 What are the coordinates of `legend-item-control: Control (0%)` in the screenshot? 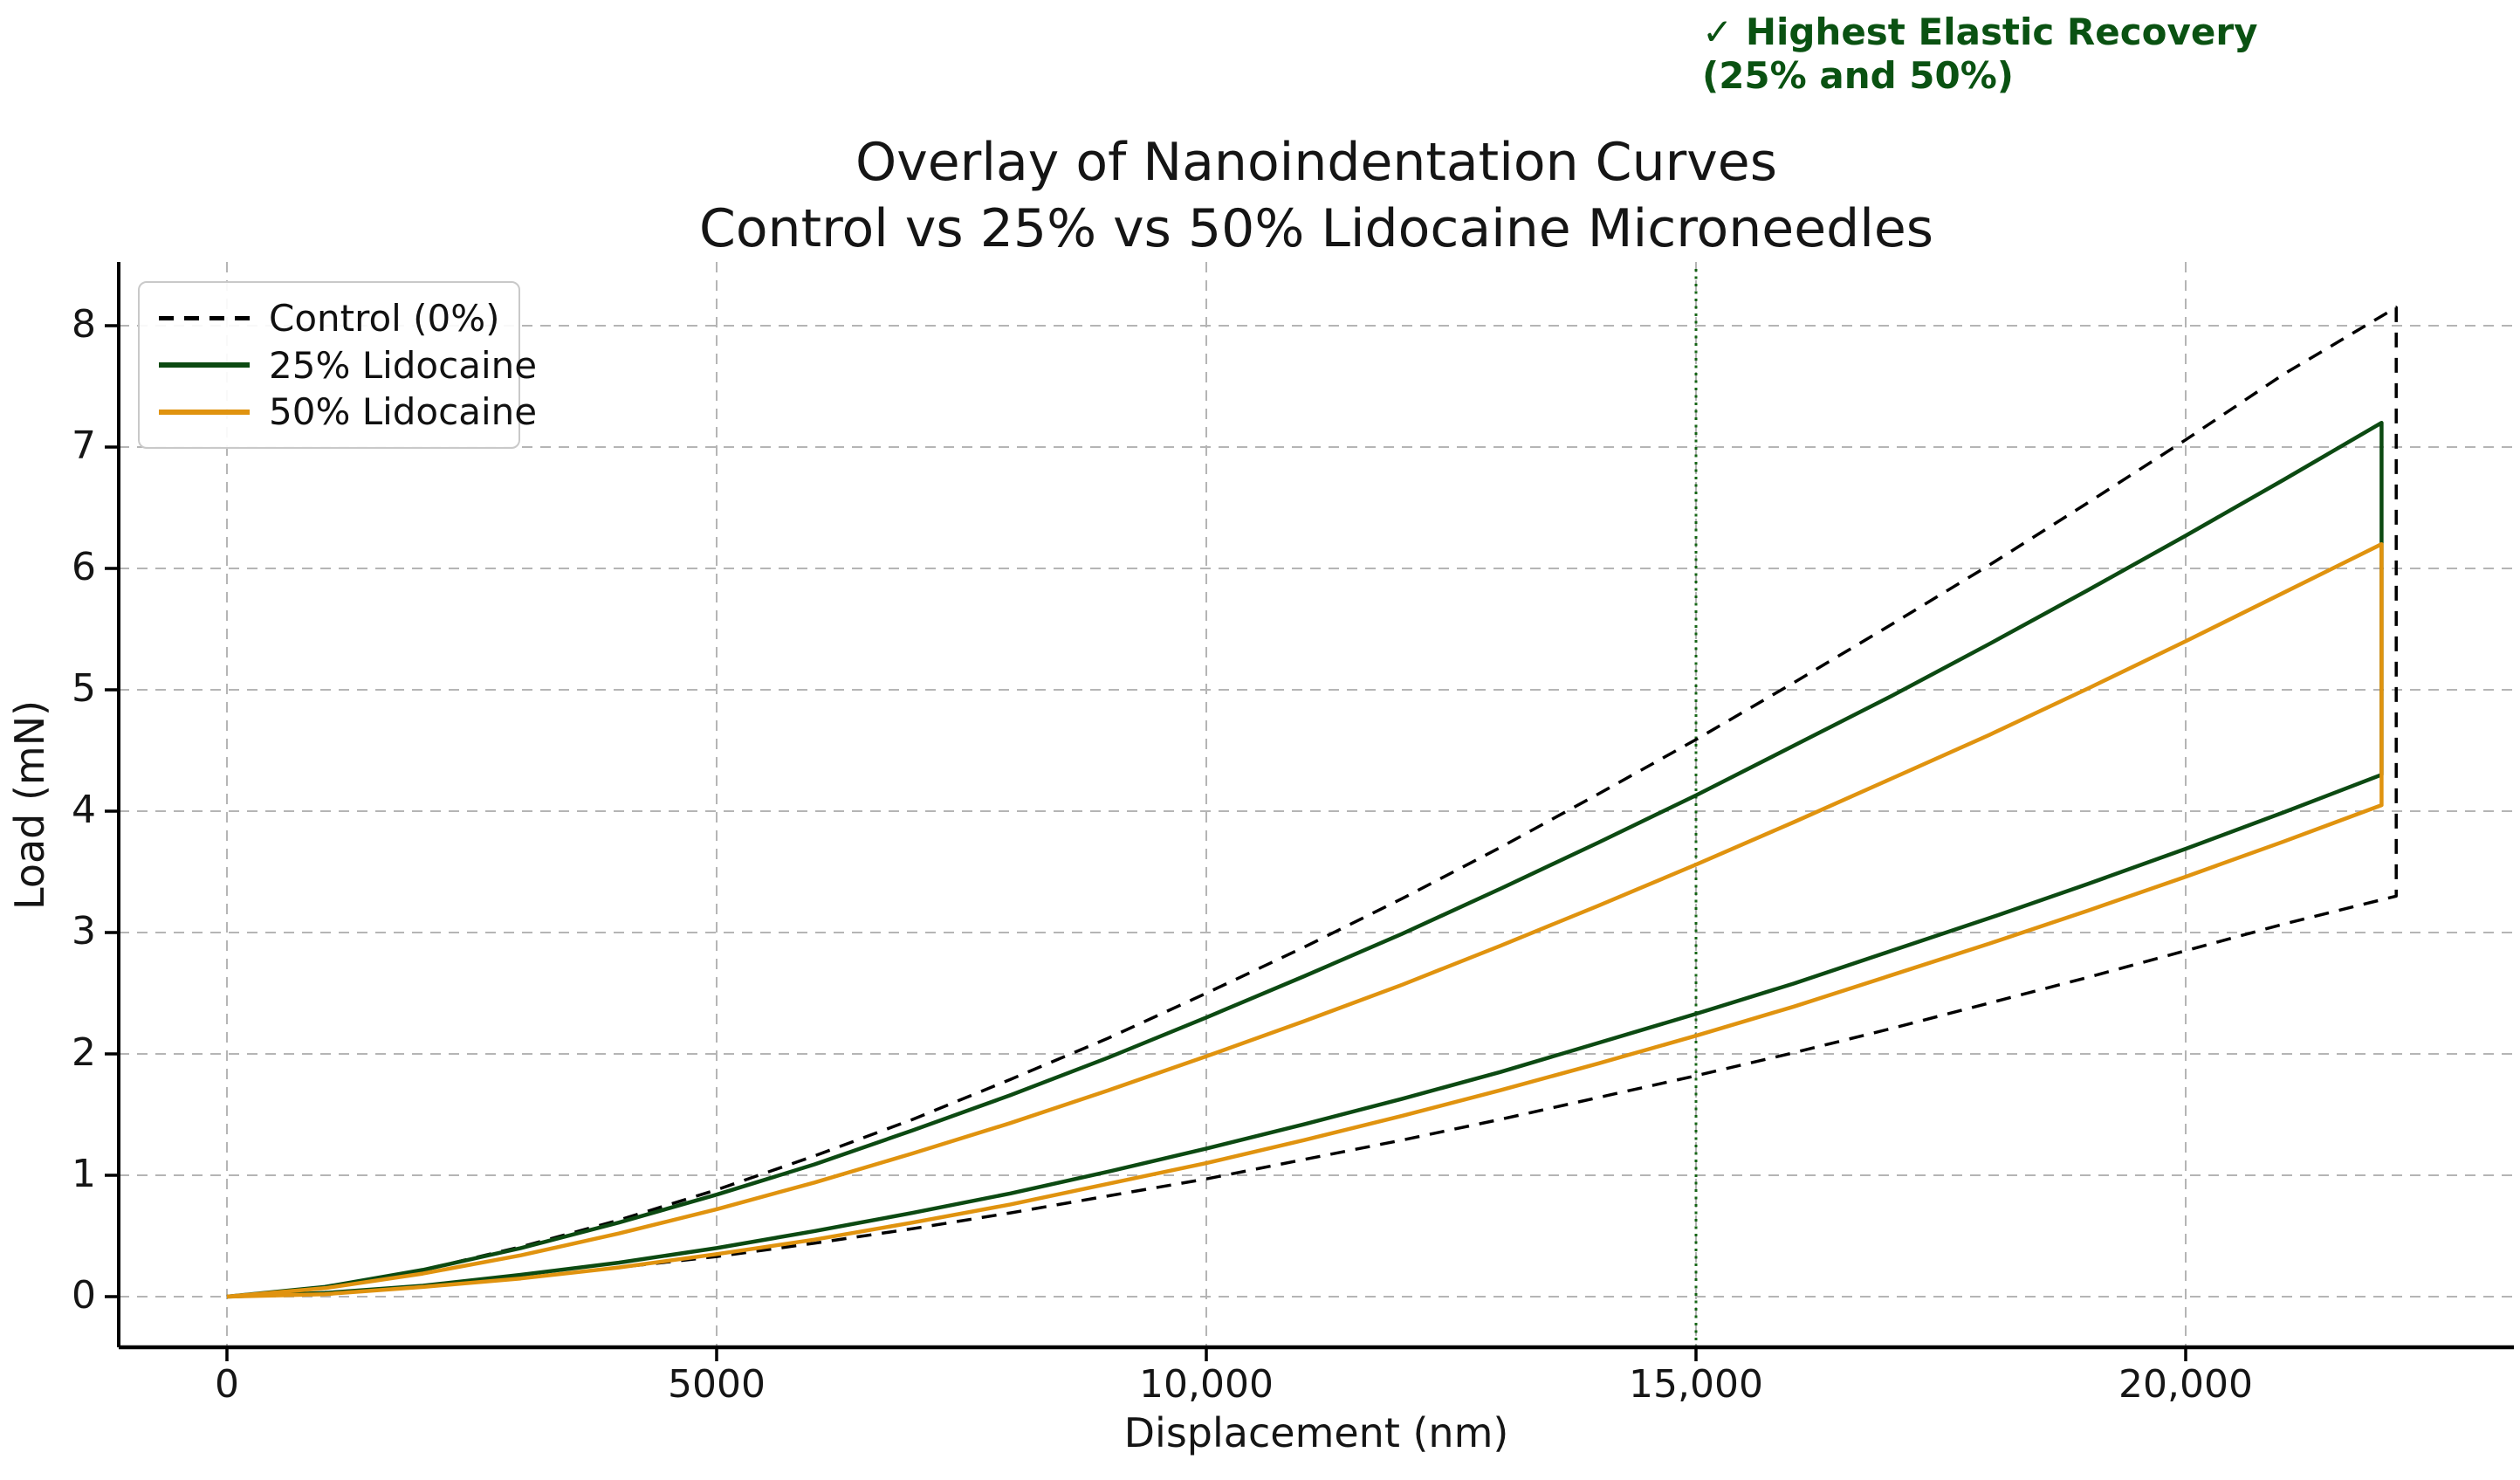 It's located at (329, 318).